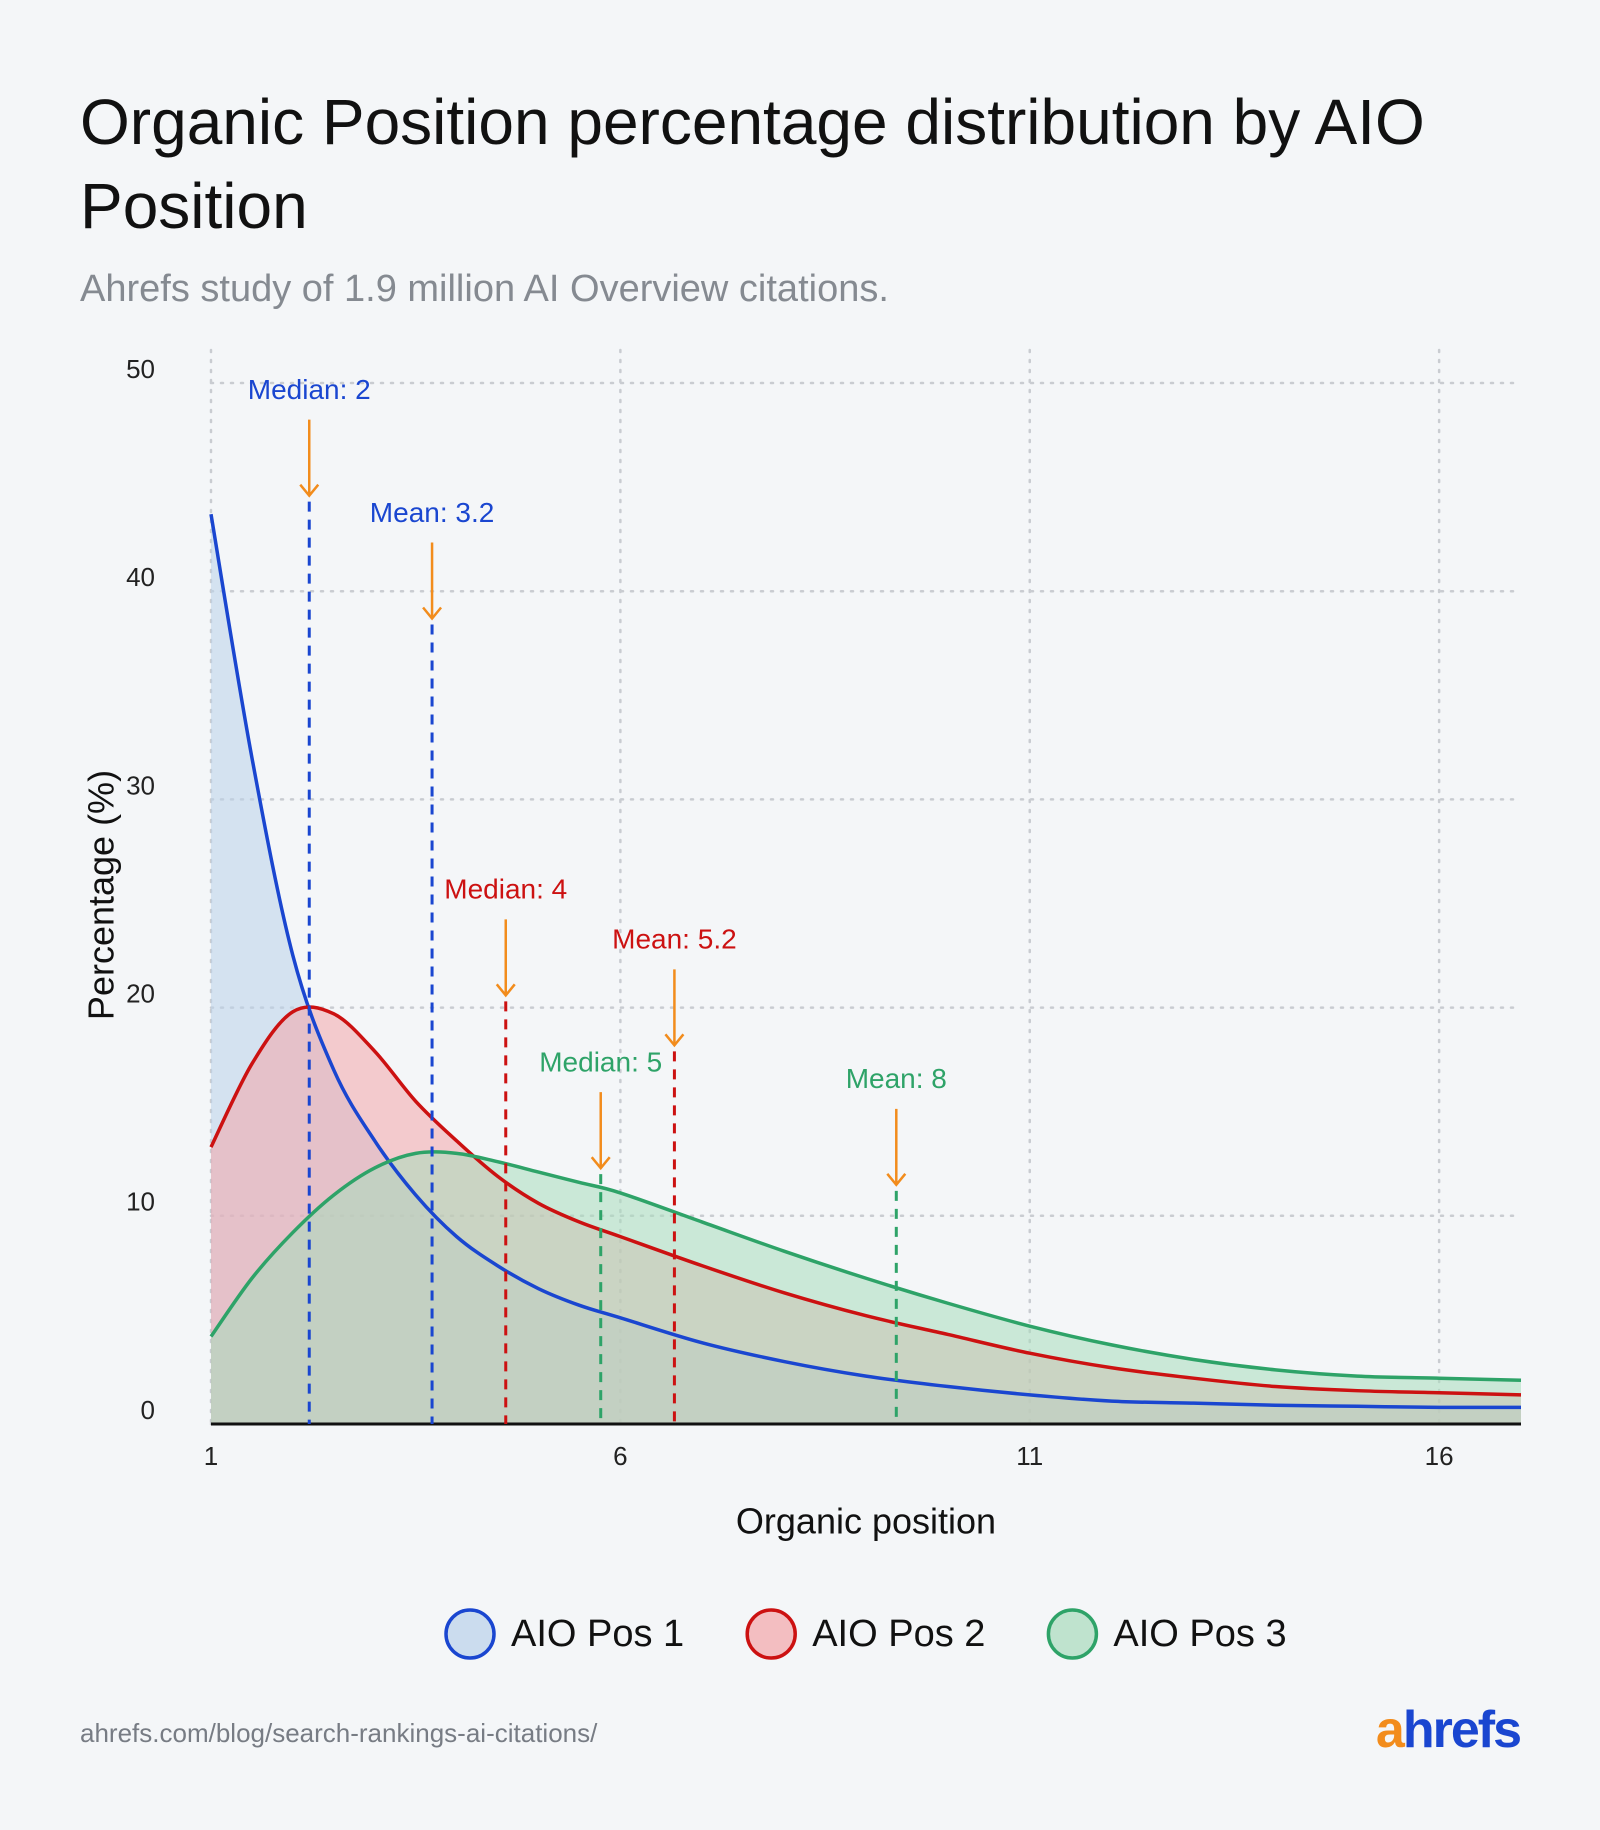 The image size is (1600, 1830). What do you see at coordinates (505, 889) in the screenshot?
I see `marker-label: Median: 4` at bounding box center [505, 889].